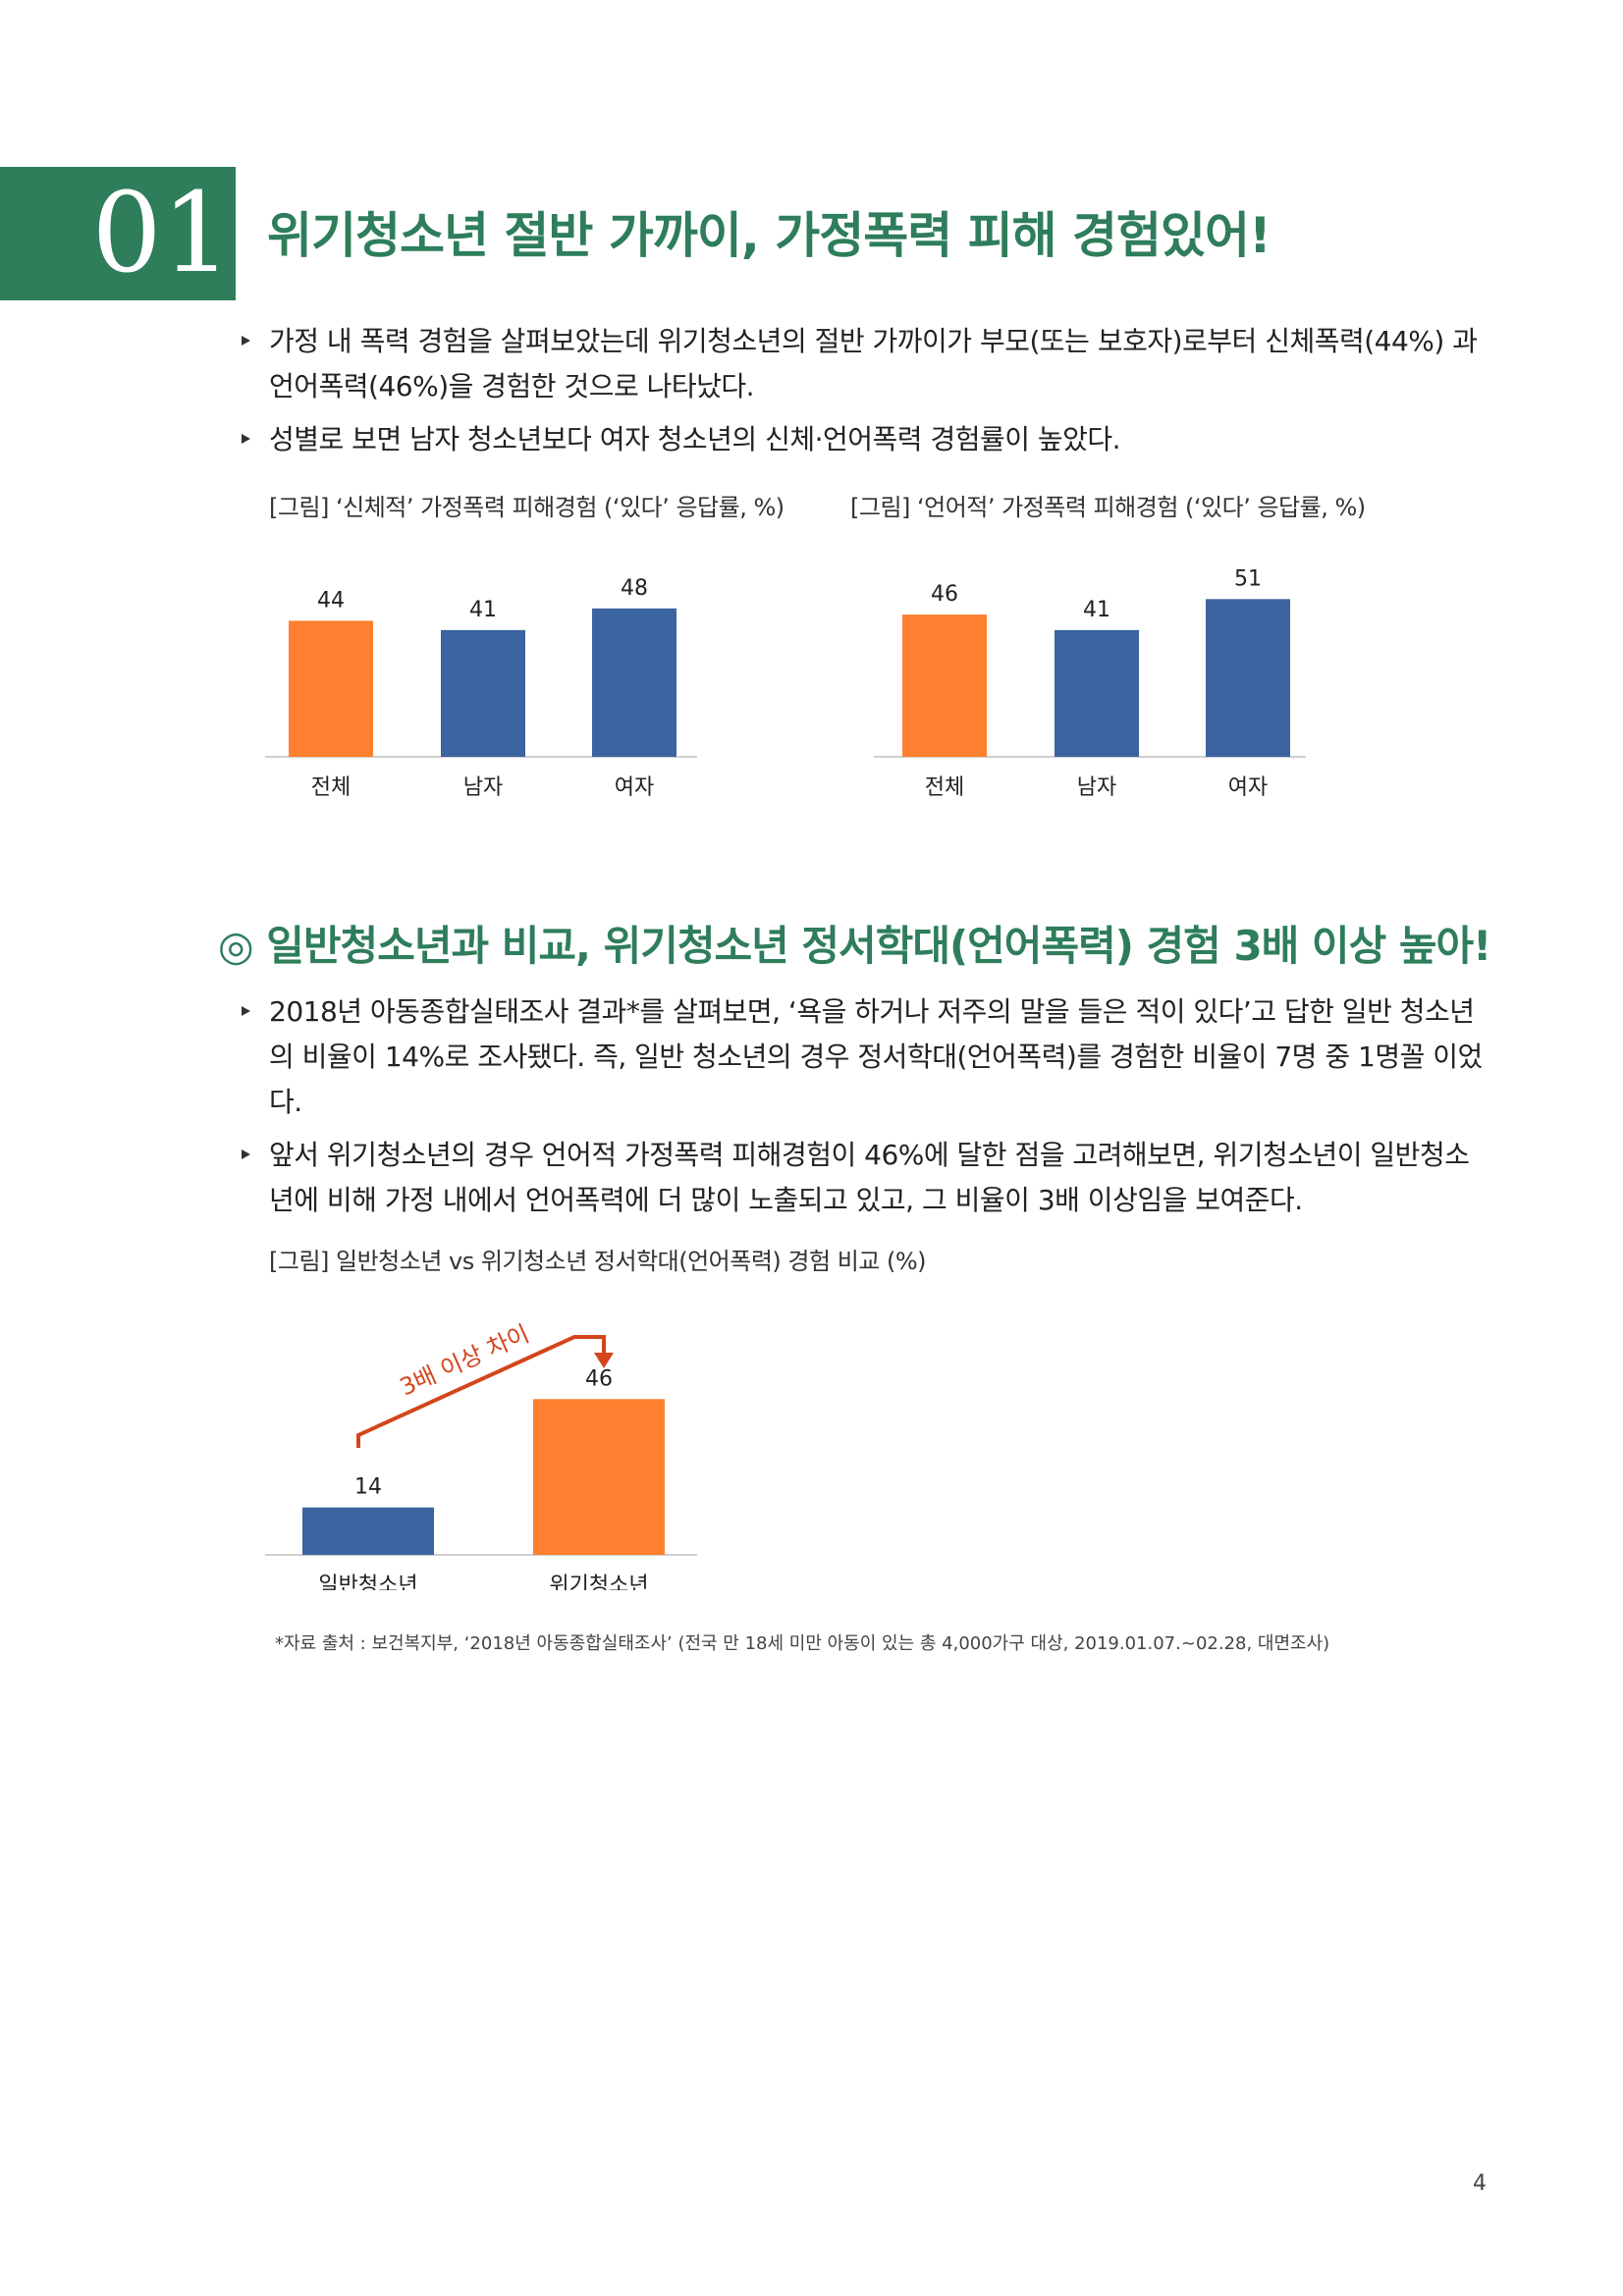  Describe the element at coordinates (1108, 507) in the screenshot. I see `chart2-caption: [그림] ‘언어적’ 가정폭력 피해경험 (‘있다’ 응답률, %)` at that location.